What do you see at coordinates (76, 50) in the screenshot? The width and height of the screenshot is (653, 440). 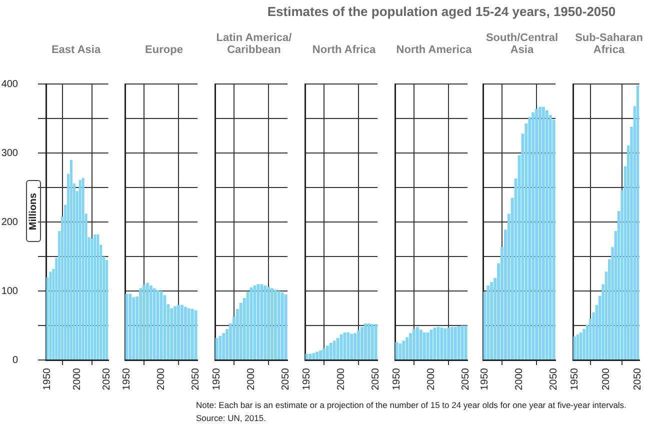 I see `chart-title: East Asia` at bounding box center [76, 50].